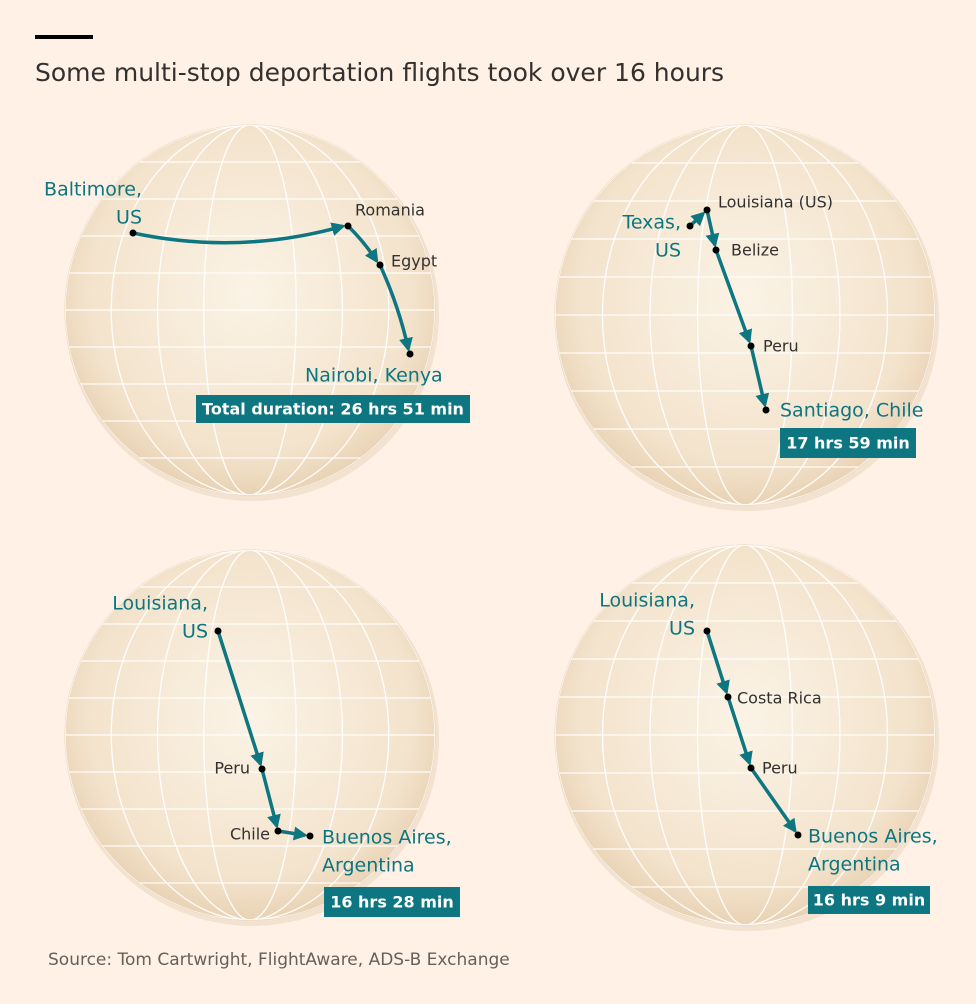 This screenshot has width=976, height=1004. What do you see at coordinates (414, 261) in the screenshot?
I see `stop-label: Egypt` at bounding box center [414, 261].